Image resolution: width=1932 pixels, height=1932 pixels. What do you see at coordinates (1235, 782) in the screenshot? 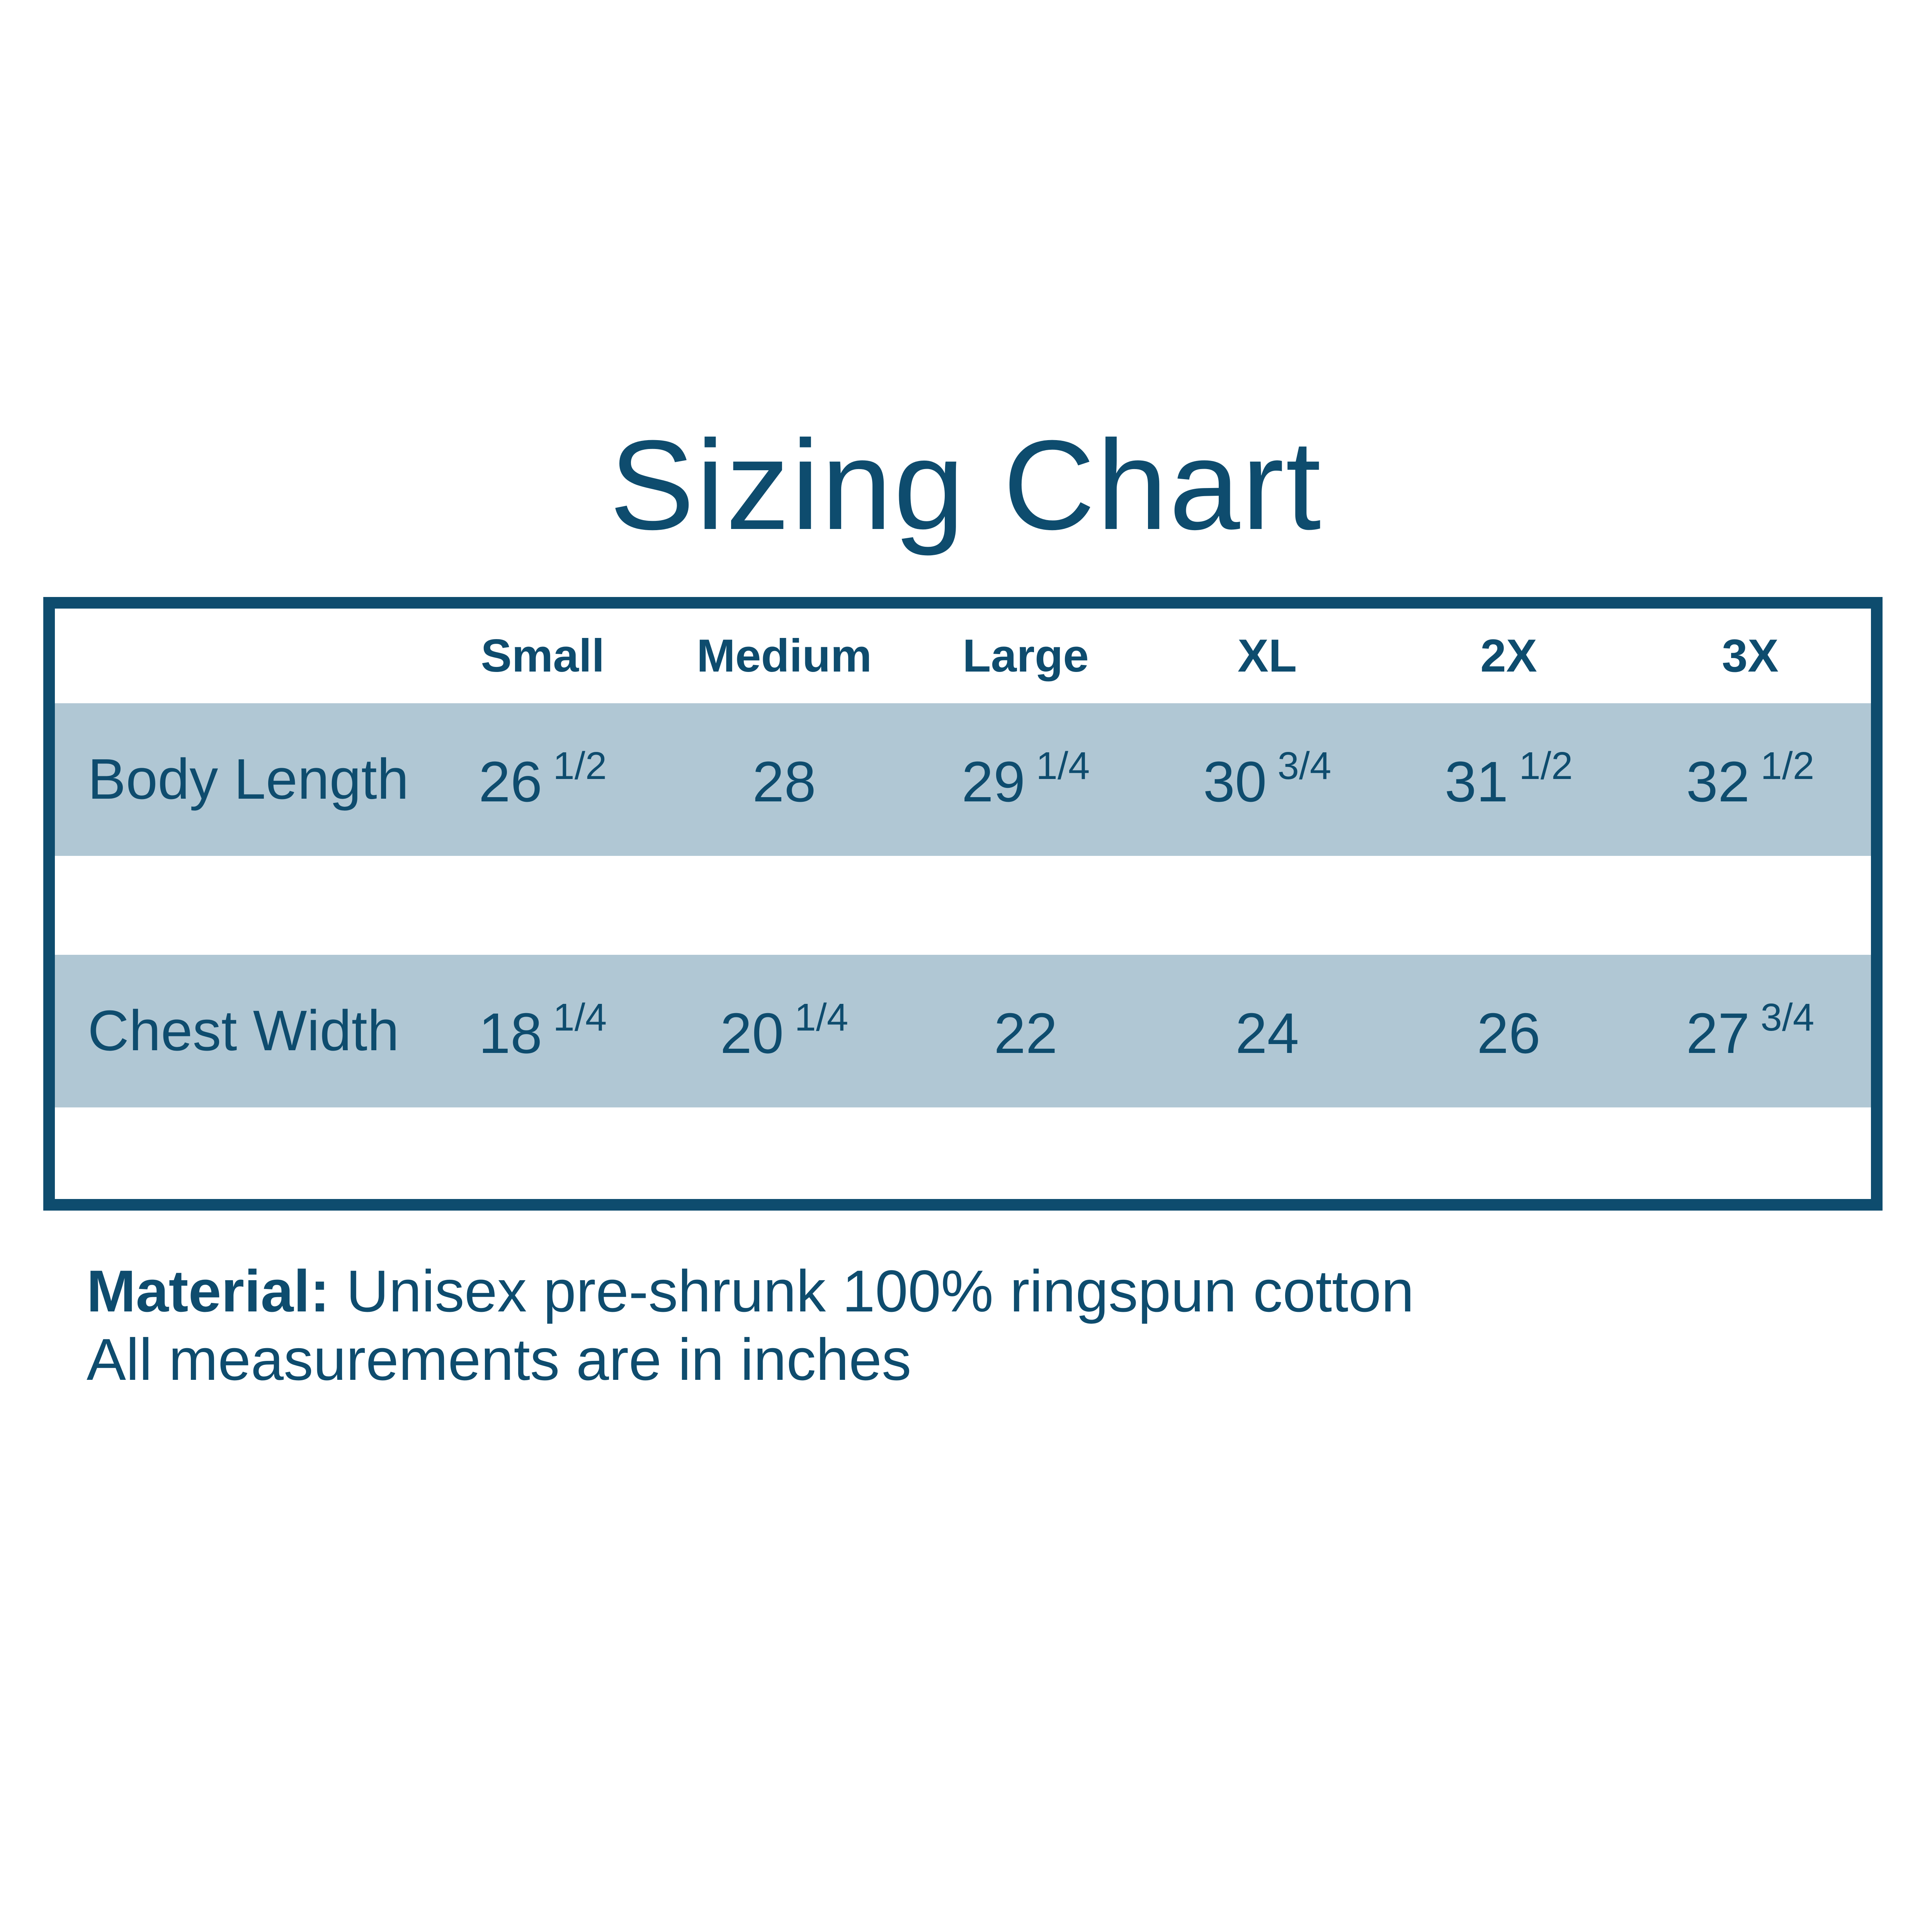
I see `measurement-value: 30` at bounding box center [1235, 782].